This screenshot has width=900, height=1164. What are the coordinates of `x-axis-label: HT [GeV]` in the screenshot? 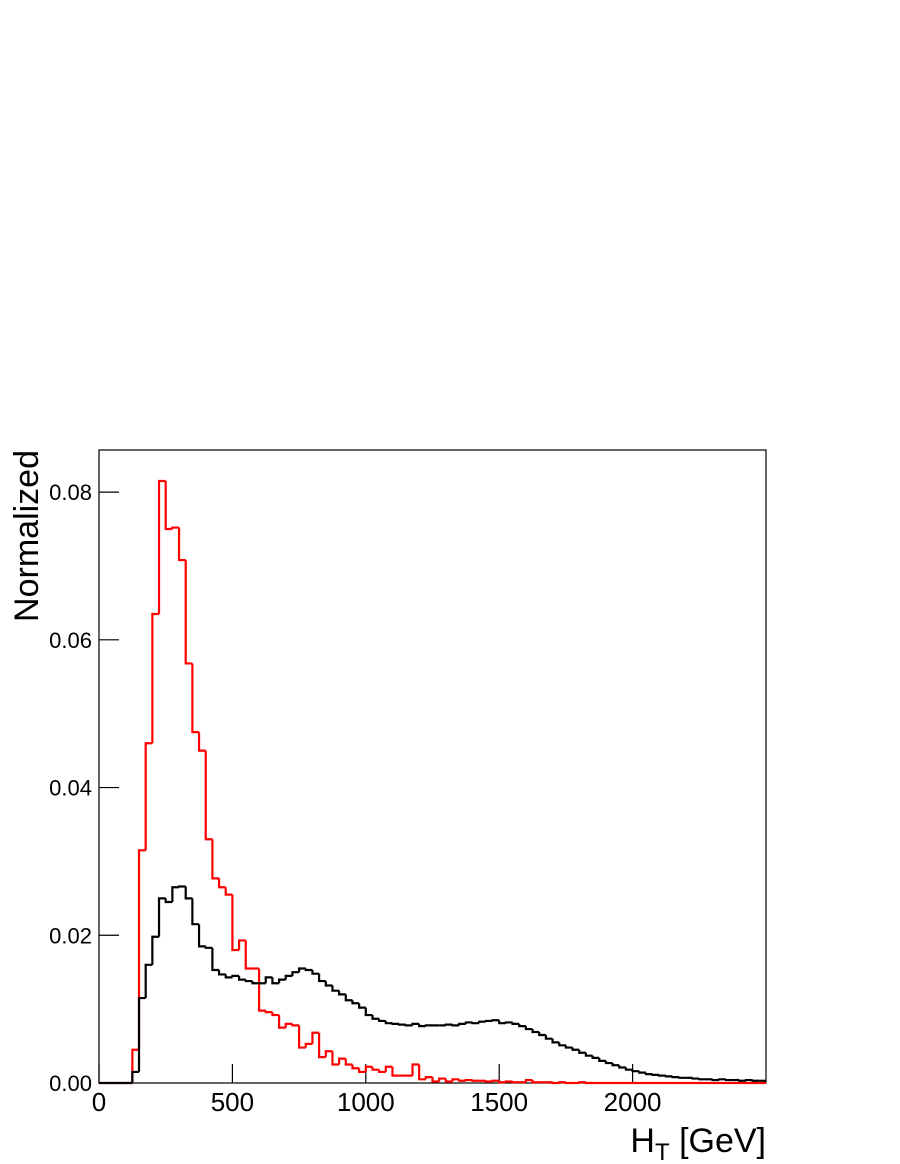 It's located at (698, 1143).